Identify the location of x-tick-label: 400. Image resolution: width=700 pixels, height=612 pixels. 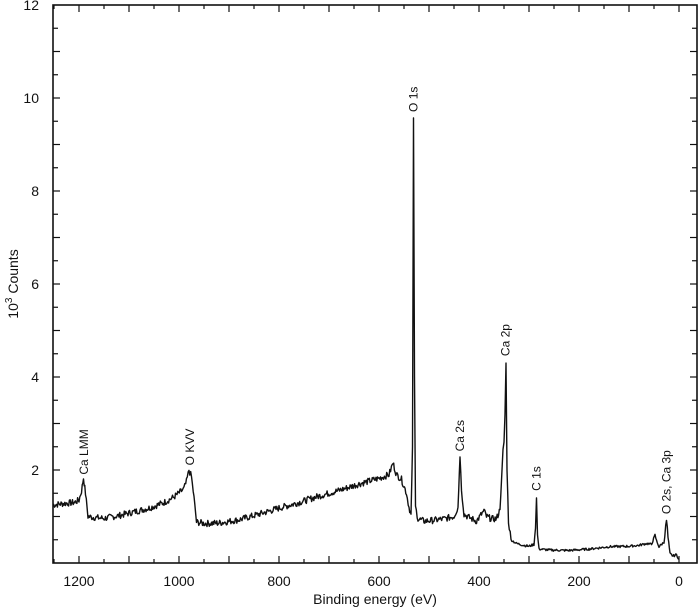
(479, 581).